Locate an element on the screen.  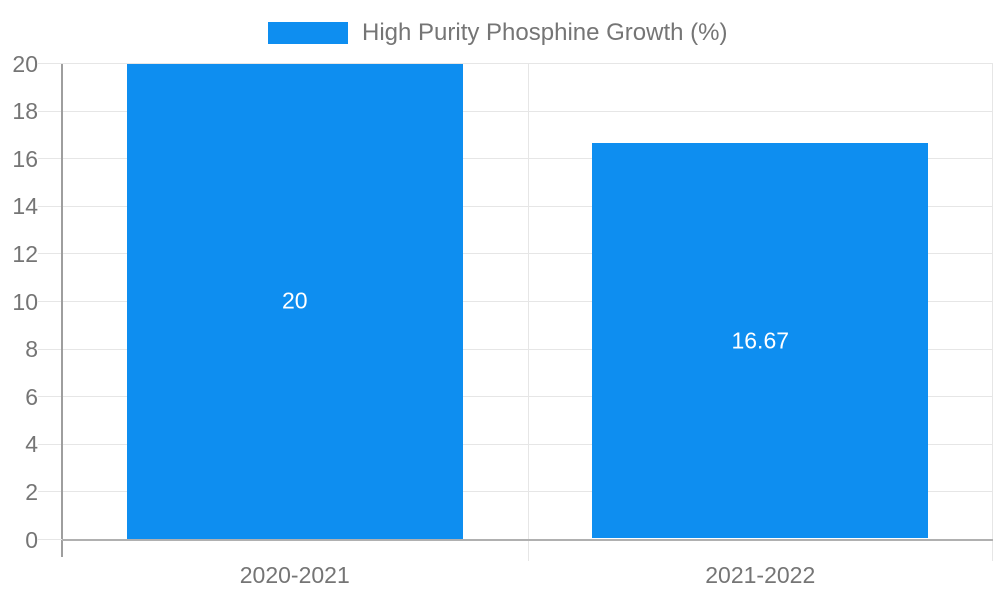
bar-value-label: 16.67 is located at coordinates (760, 340).